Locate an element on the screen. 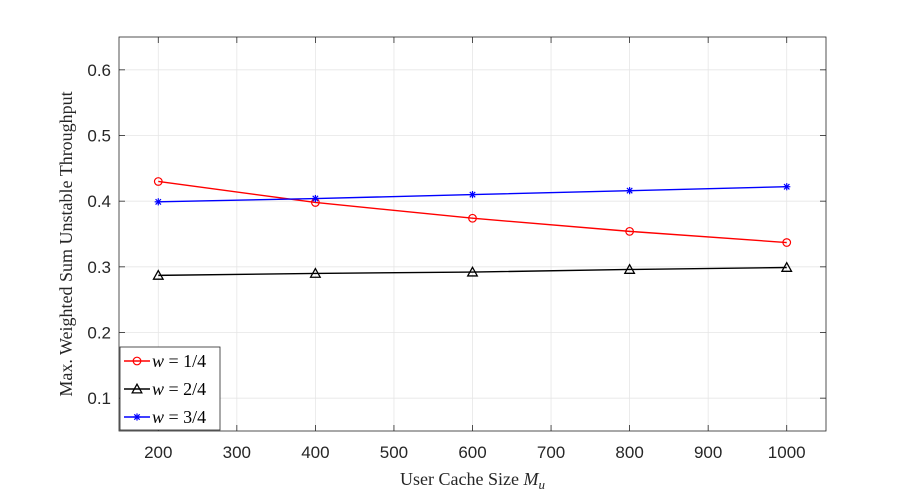 The image size is (913, 492). y-tick-label: 0.3 is located at coordinates (99, 267).